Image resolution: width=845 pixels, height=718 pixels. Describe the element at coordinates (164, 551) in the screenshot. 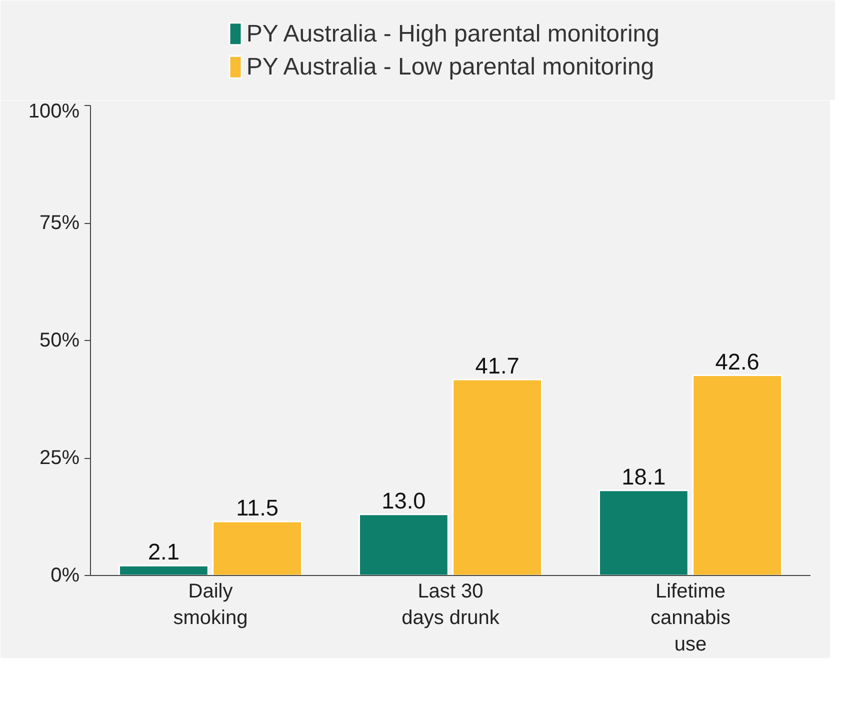

I see `data-label: 2.1` at that location.